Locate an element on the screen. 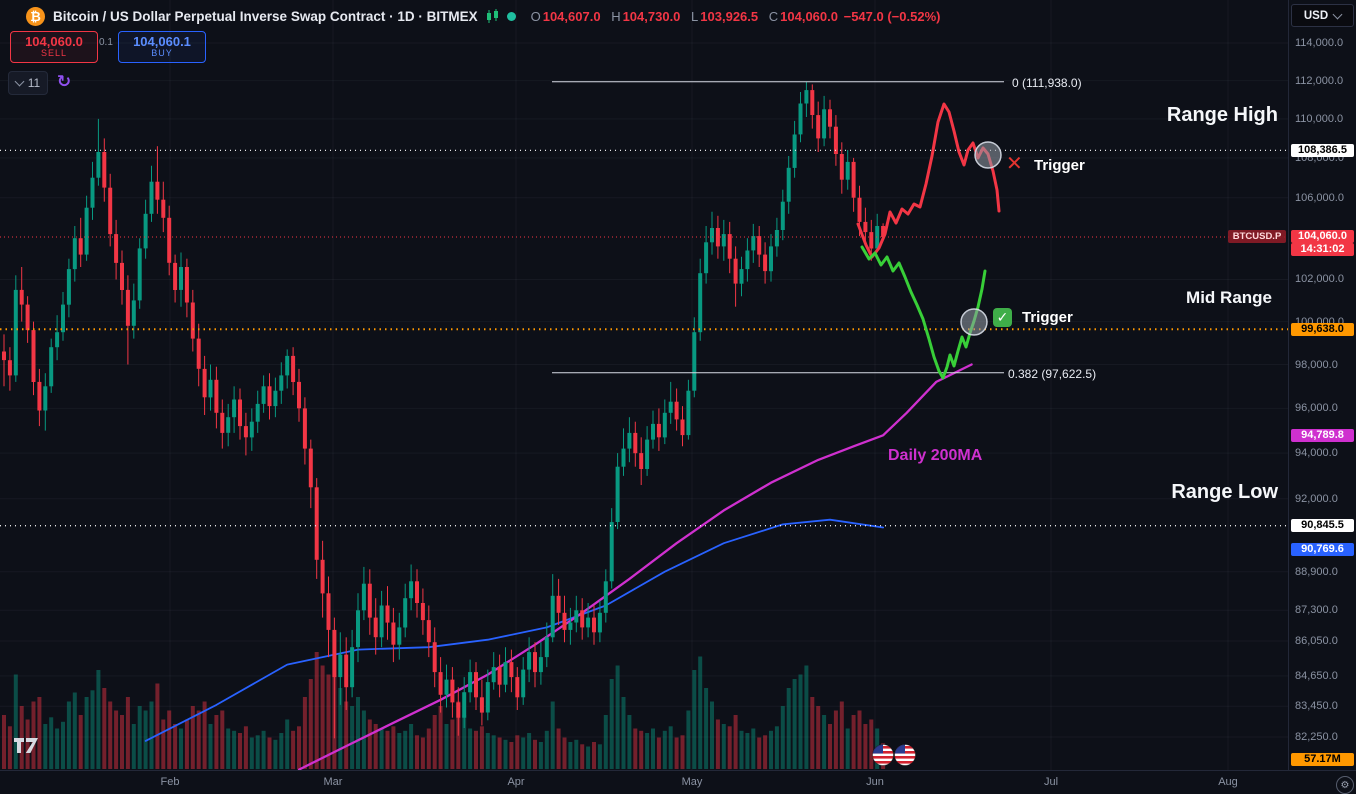 Image resolution: width=1356 pixels, height=794 pixels. drawings-count-button: 11 is located at coordinates (28, 83).